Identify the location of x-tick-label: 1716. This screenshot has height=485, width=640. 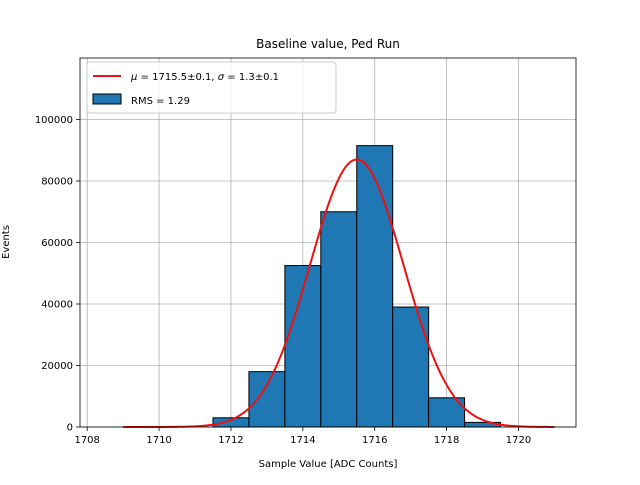
(374, 440).